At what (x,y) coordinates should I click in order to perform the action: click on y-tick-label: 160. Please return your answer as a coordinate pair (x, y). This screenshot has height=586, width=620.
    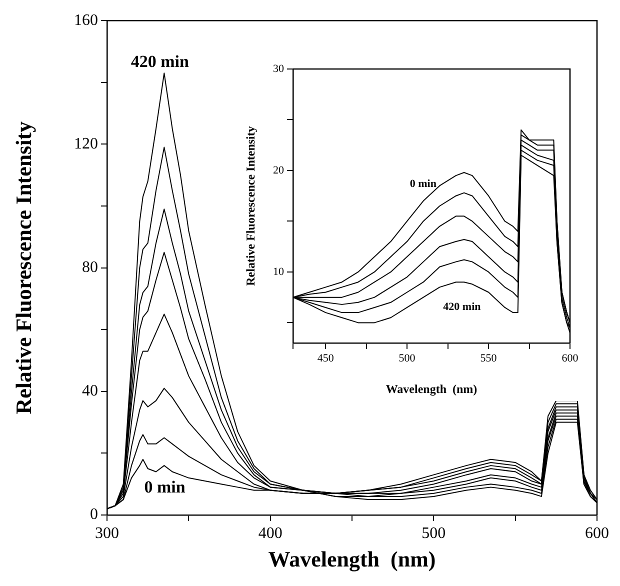
    Looking at the image, I should click on (86, 20).